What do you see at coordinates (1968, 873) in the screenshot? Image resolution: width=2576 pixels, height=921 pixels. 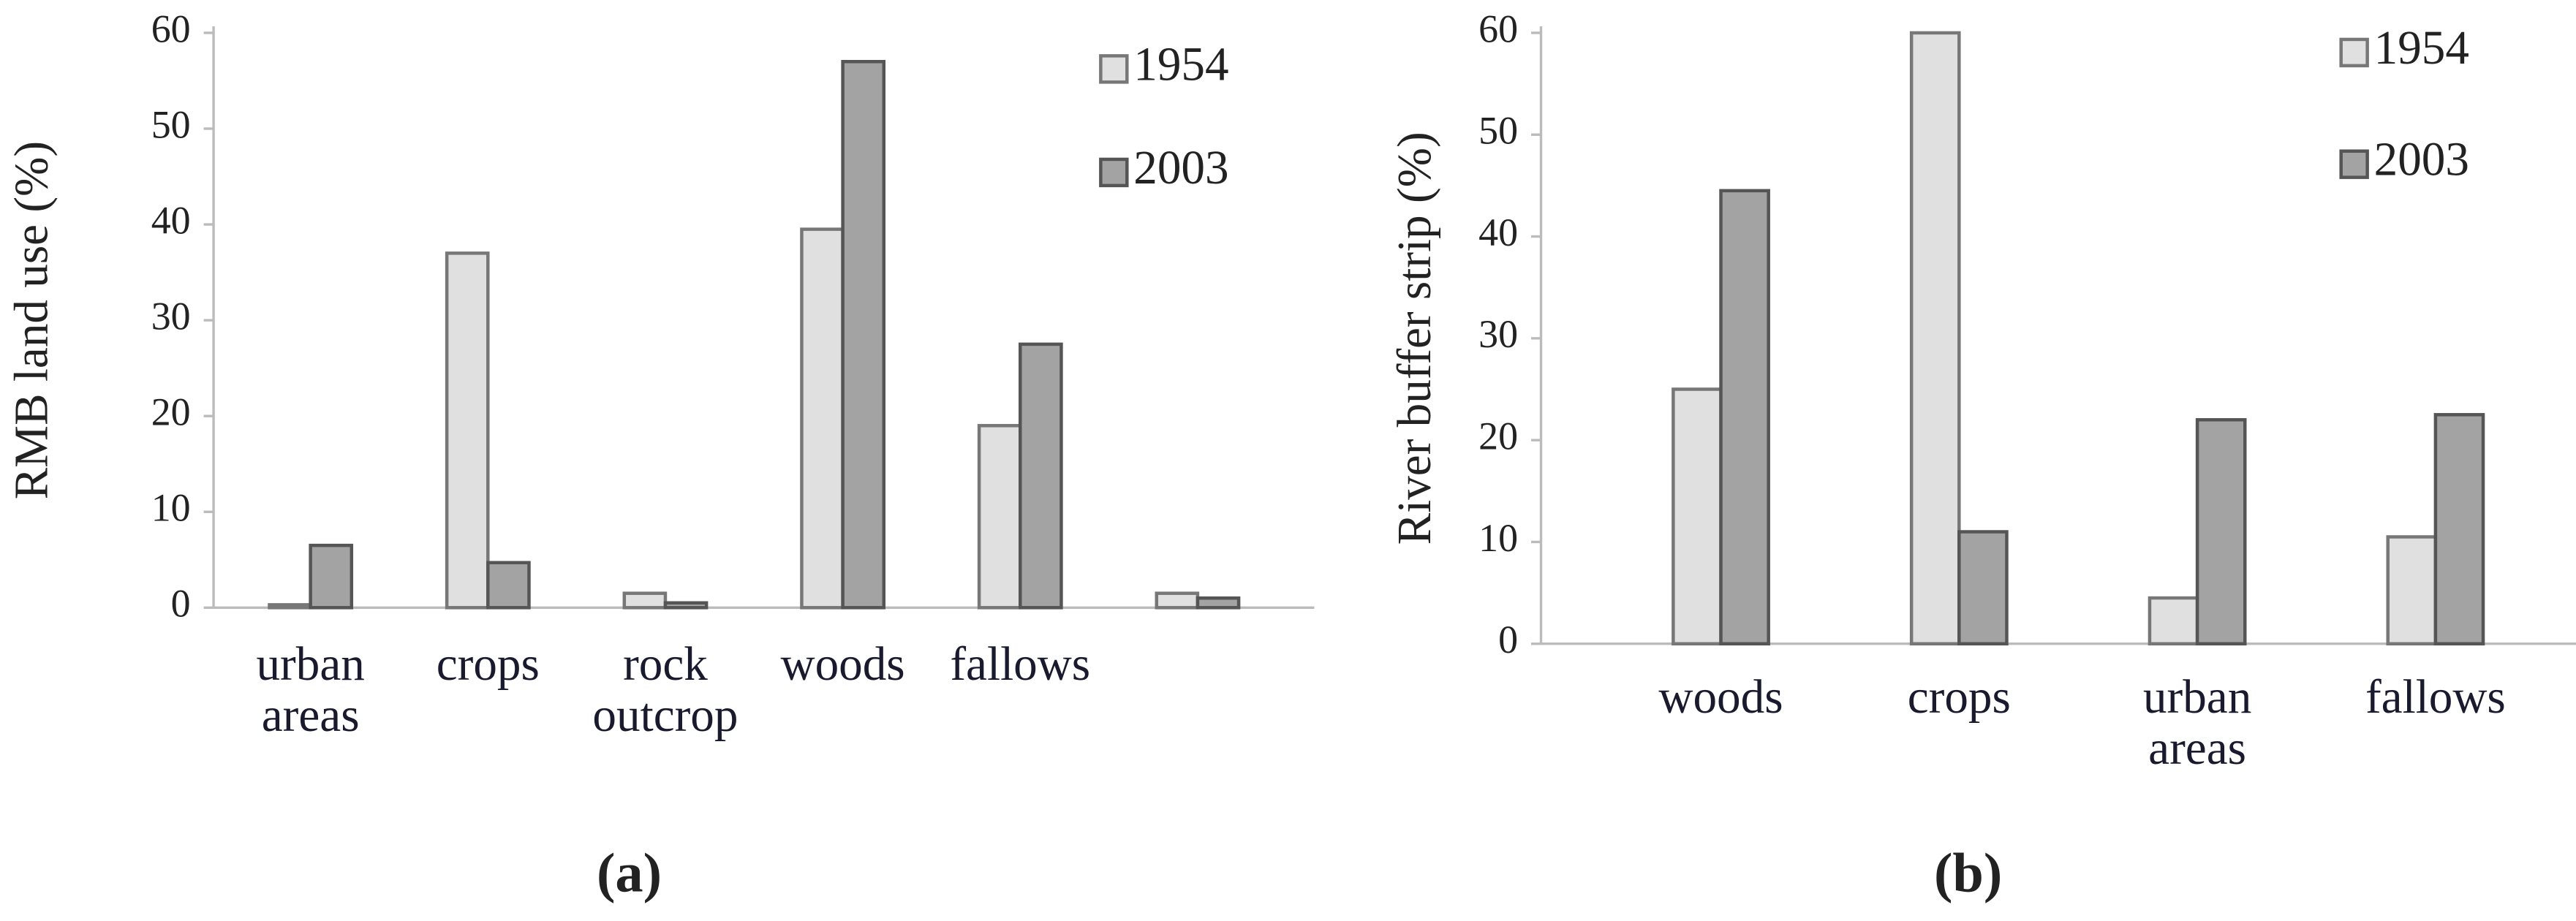 I see `caption: (b)` at bounding box center [1968, 873].